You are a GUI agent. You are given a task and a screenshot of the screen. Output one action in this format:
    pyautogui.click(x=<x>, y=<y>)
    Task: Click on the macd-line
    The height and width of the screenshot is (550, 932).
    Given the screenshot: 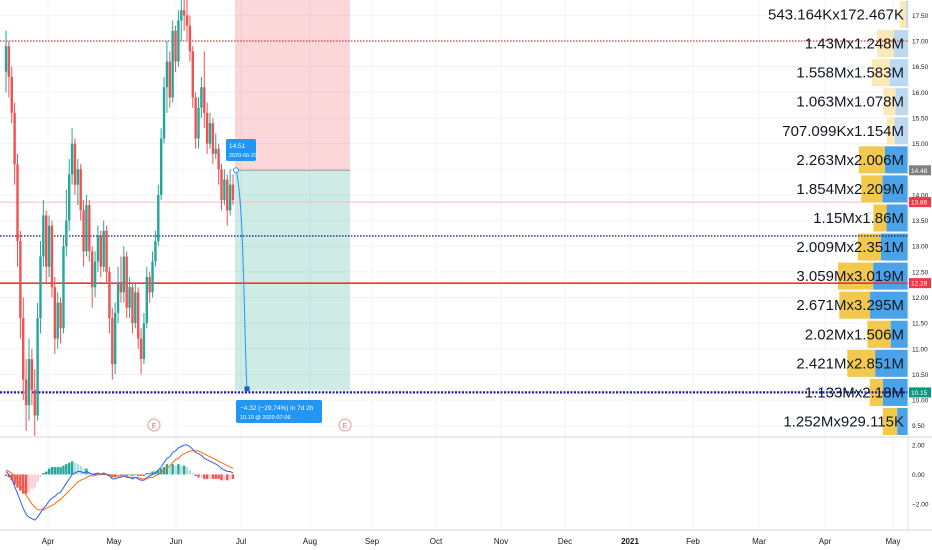 What is the action you would take?
    pyautogui.click(x=119, y=482)
    